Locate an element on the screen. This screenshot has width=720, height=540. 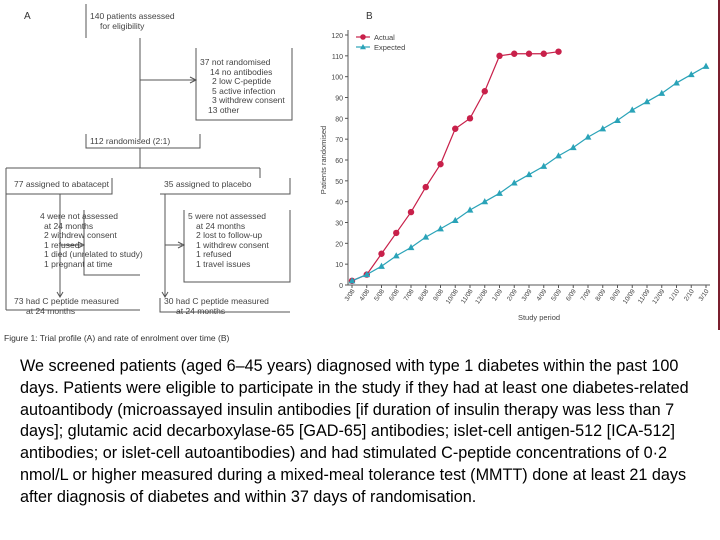
left-measured-line: 73 had C peptide measured is located at coordinates (66, 301).